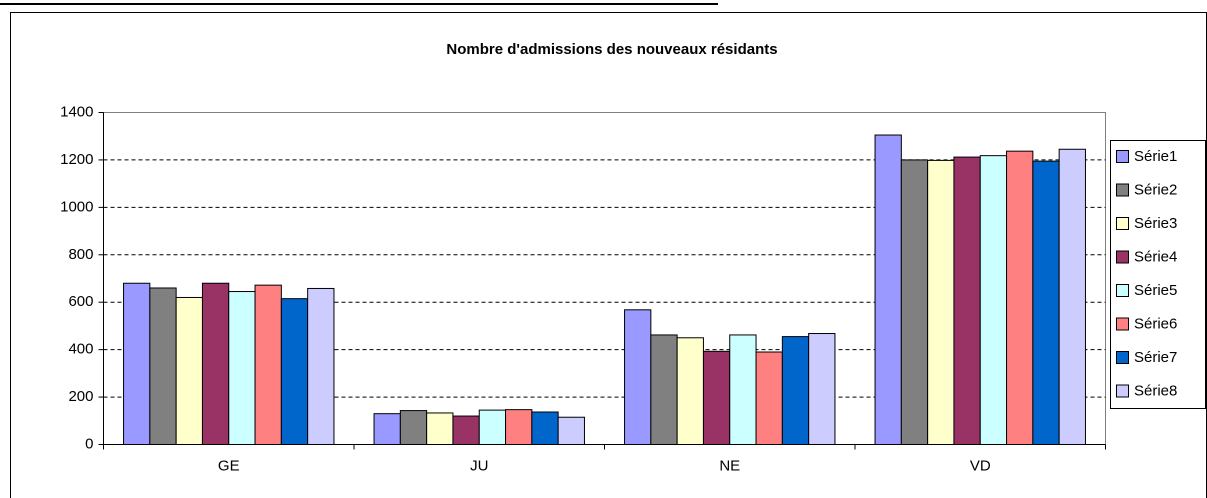  Describe the element at coordinates (479, 465) in the screenshot. I see `x-tick-label: JU` at that location.